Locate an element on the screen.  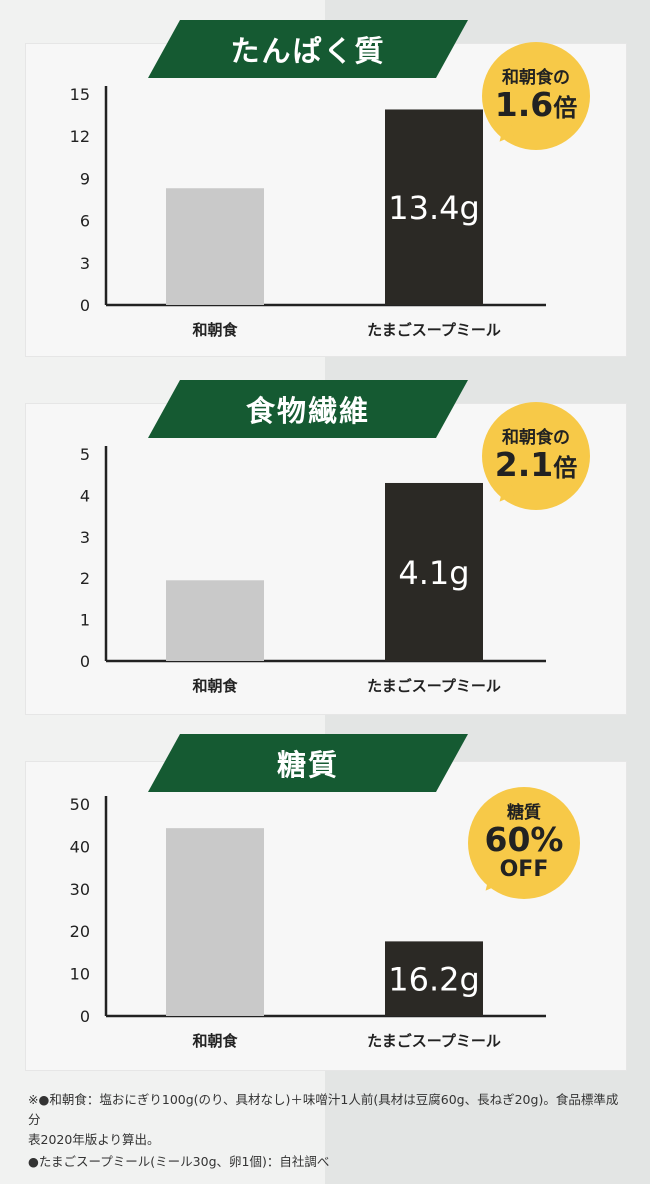
chart-title: 糖質 is located at coordinates (307, 765).